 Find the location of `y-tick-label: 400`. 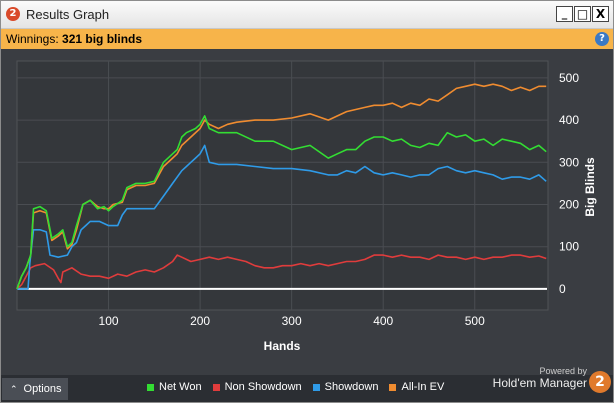

y-tick-label: 400 is located at coordinates (569, 120).